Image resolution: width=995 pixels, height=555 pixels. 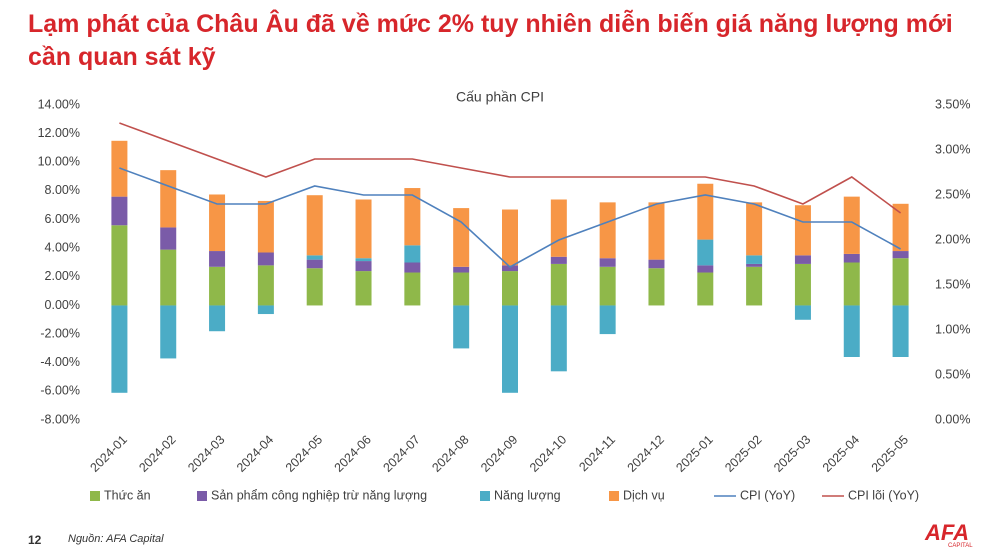 I want to click on x-tick-label: 2024-05, so click(x=304, y=454).